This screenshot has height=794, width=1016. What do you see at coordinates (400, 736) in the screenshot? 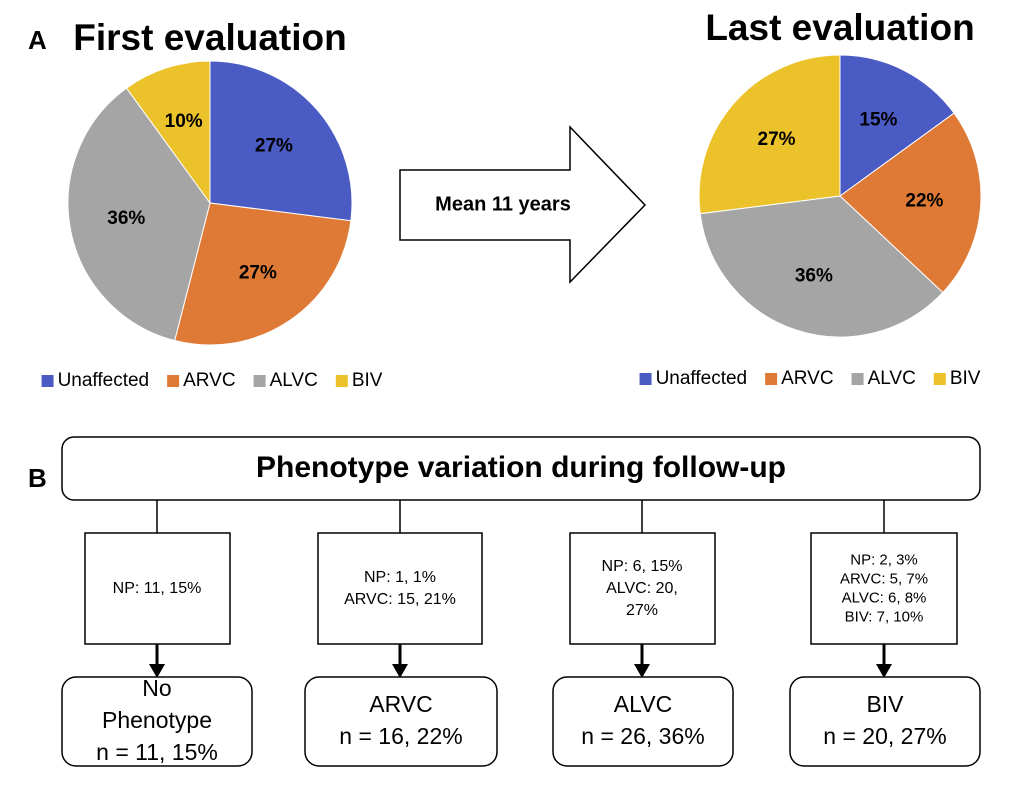
I see `outcome-text: n = 16, 22%` at bounding box center [400, 736].